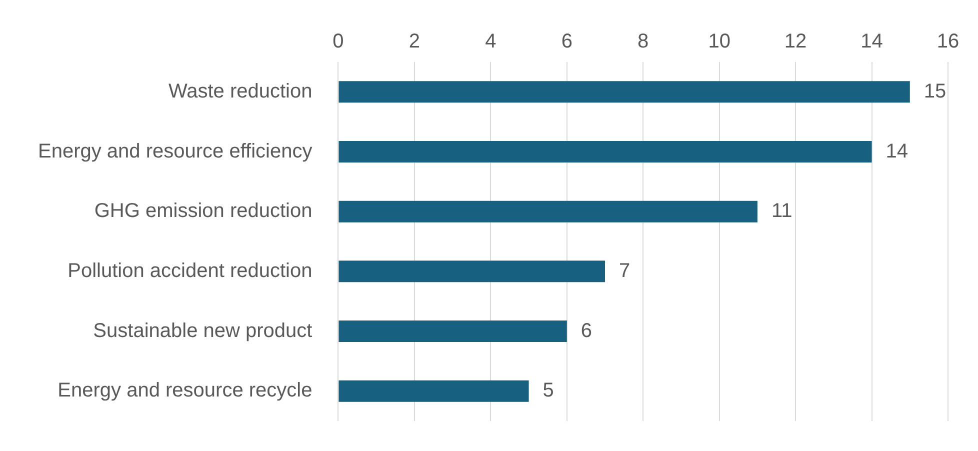  What do you see at coordinates (175, 151) in the screenshot?
I see `y-tick-label: Energy and resource efficiency` at bounding box center [175, 151].